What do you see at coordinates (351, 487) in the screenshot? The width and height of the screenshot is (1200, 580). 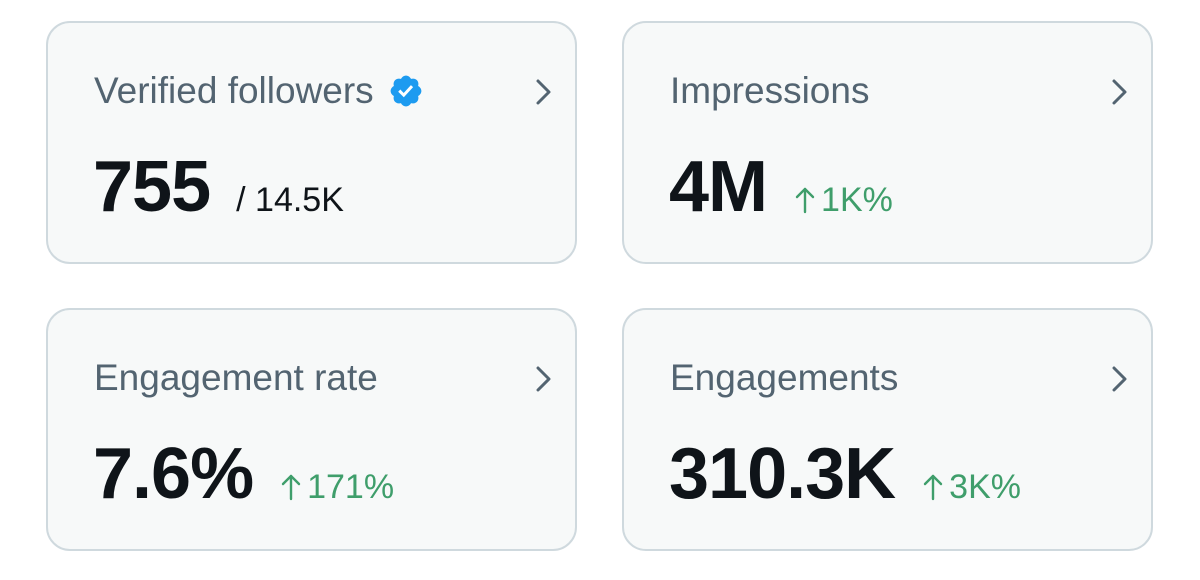 I see `metric-change-value: 171%` at bounding box center [351, 487].